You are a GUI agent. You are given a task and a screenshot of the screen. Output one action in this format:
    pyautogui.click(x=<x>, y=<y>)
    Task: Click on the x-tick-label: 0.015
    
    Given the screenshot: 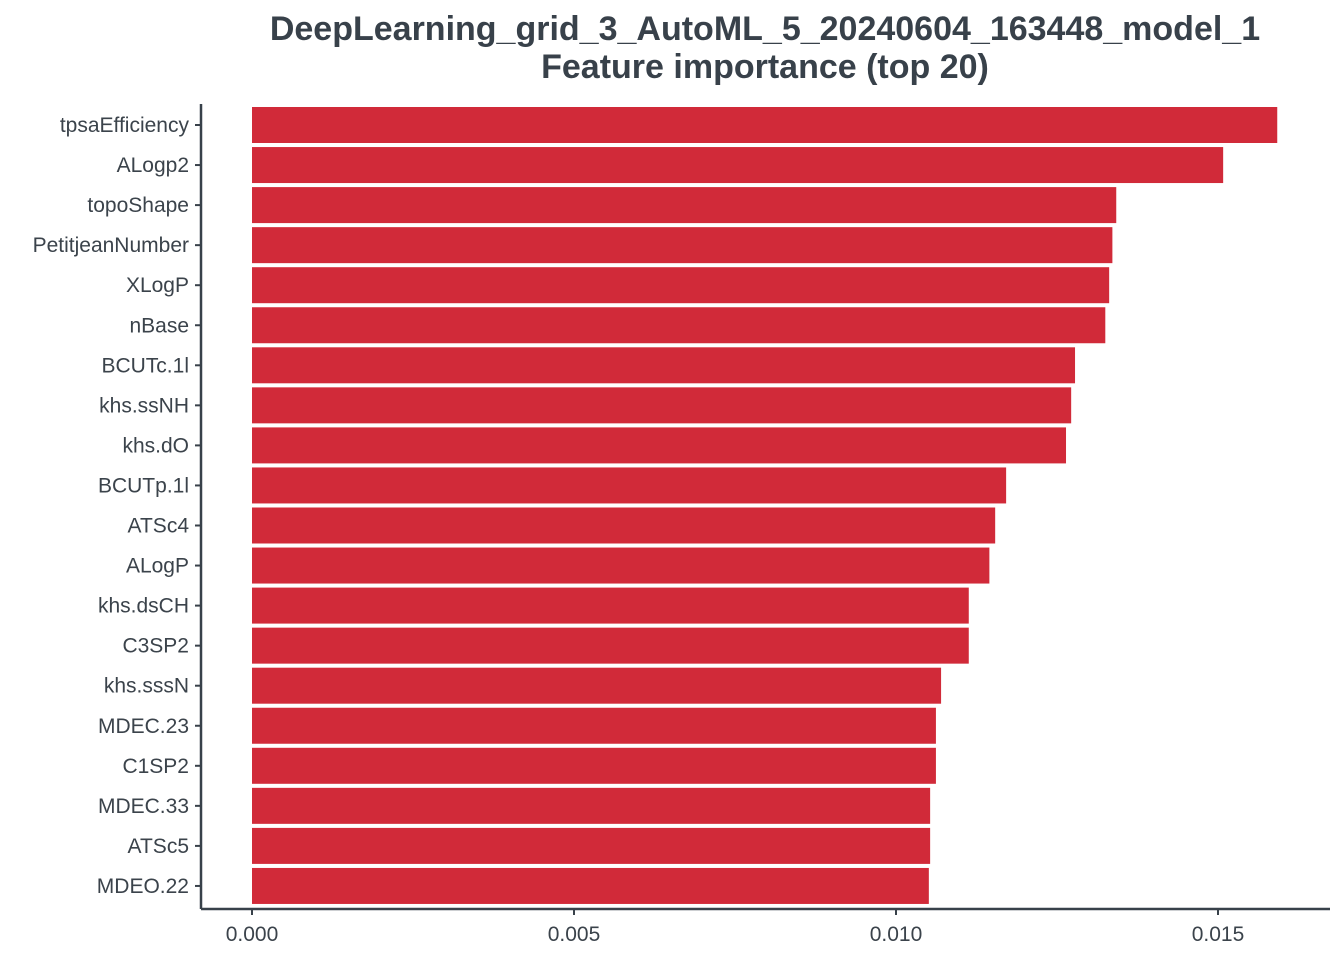 What is the action you would take?
    pyautogui.click(x=1218, y=934)
    